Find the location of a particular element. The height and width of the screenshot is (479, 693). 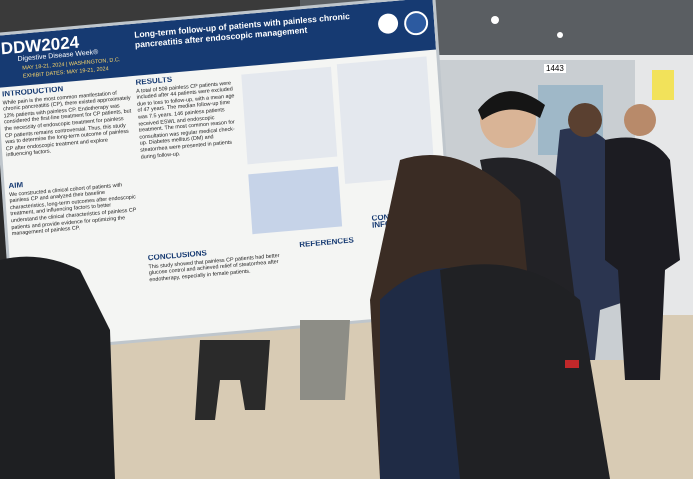

backpack-left is located at coordinates (57, 367).